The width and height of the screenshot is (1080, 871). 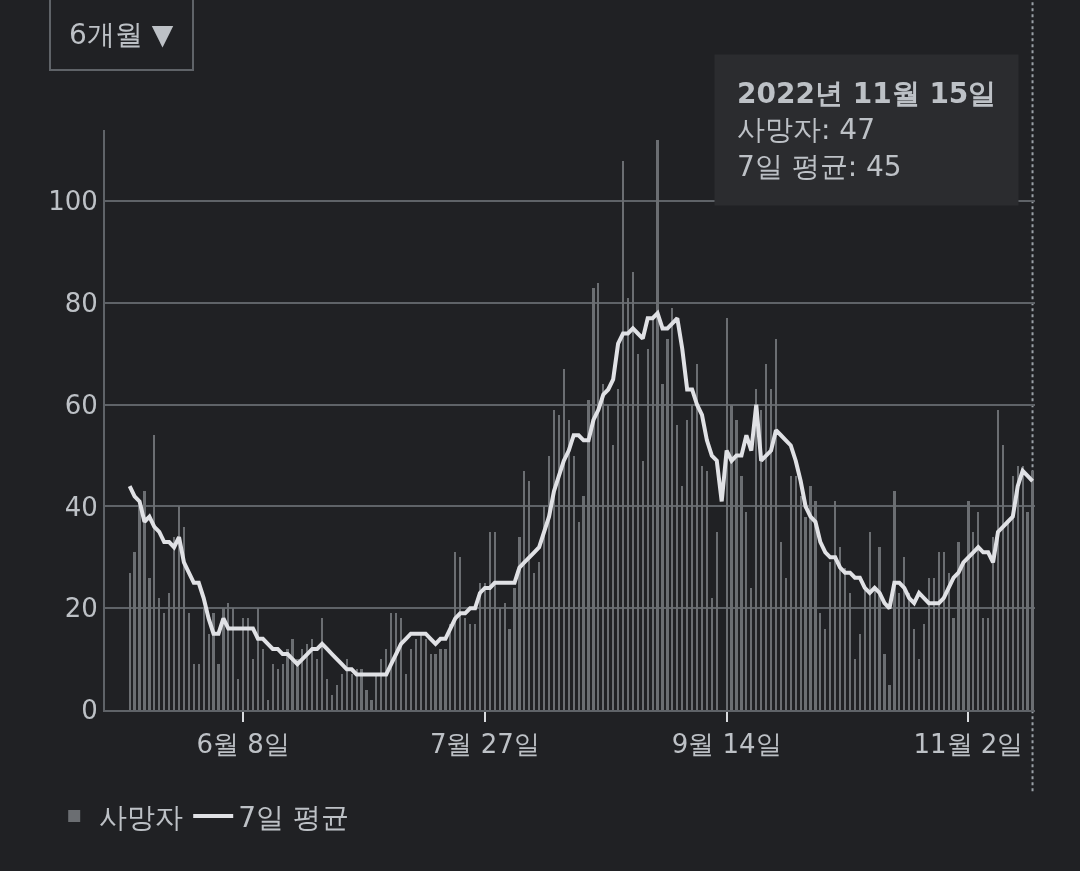 I want to click on y-tick-label: 100, so click(x=73, y=201).